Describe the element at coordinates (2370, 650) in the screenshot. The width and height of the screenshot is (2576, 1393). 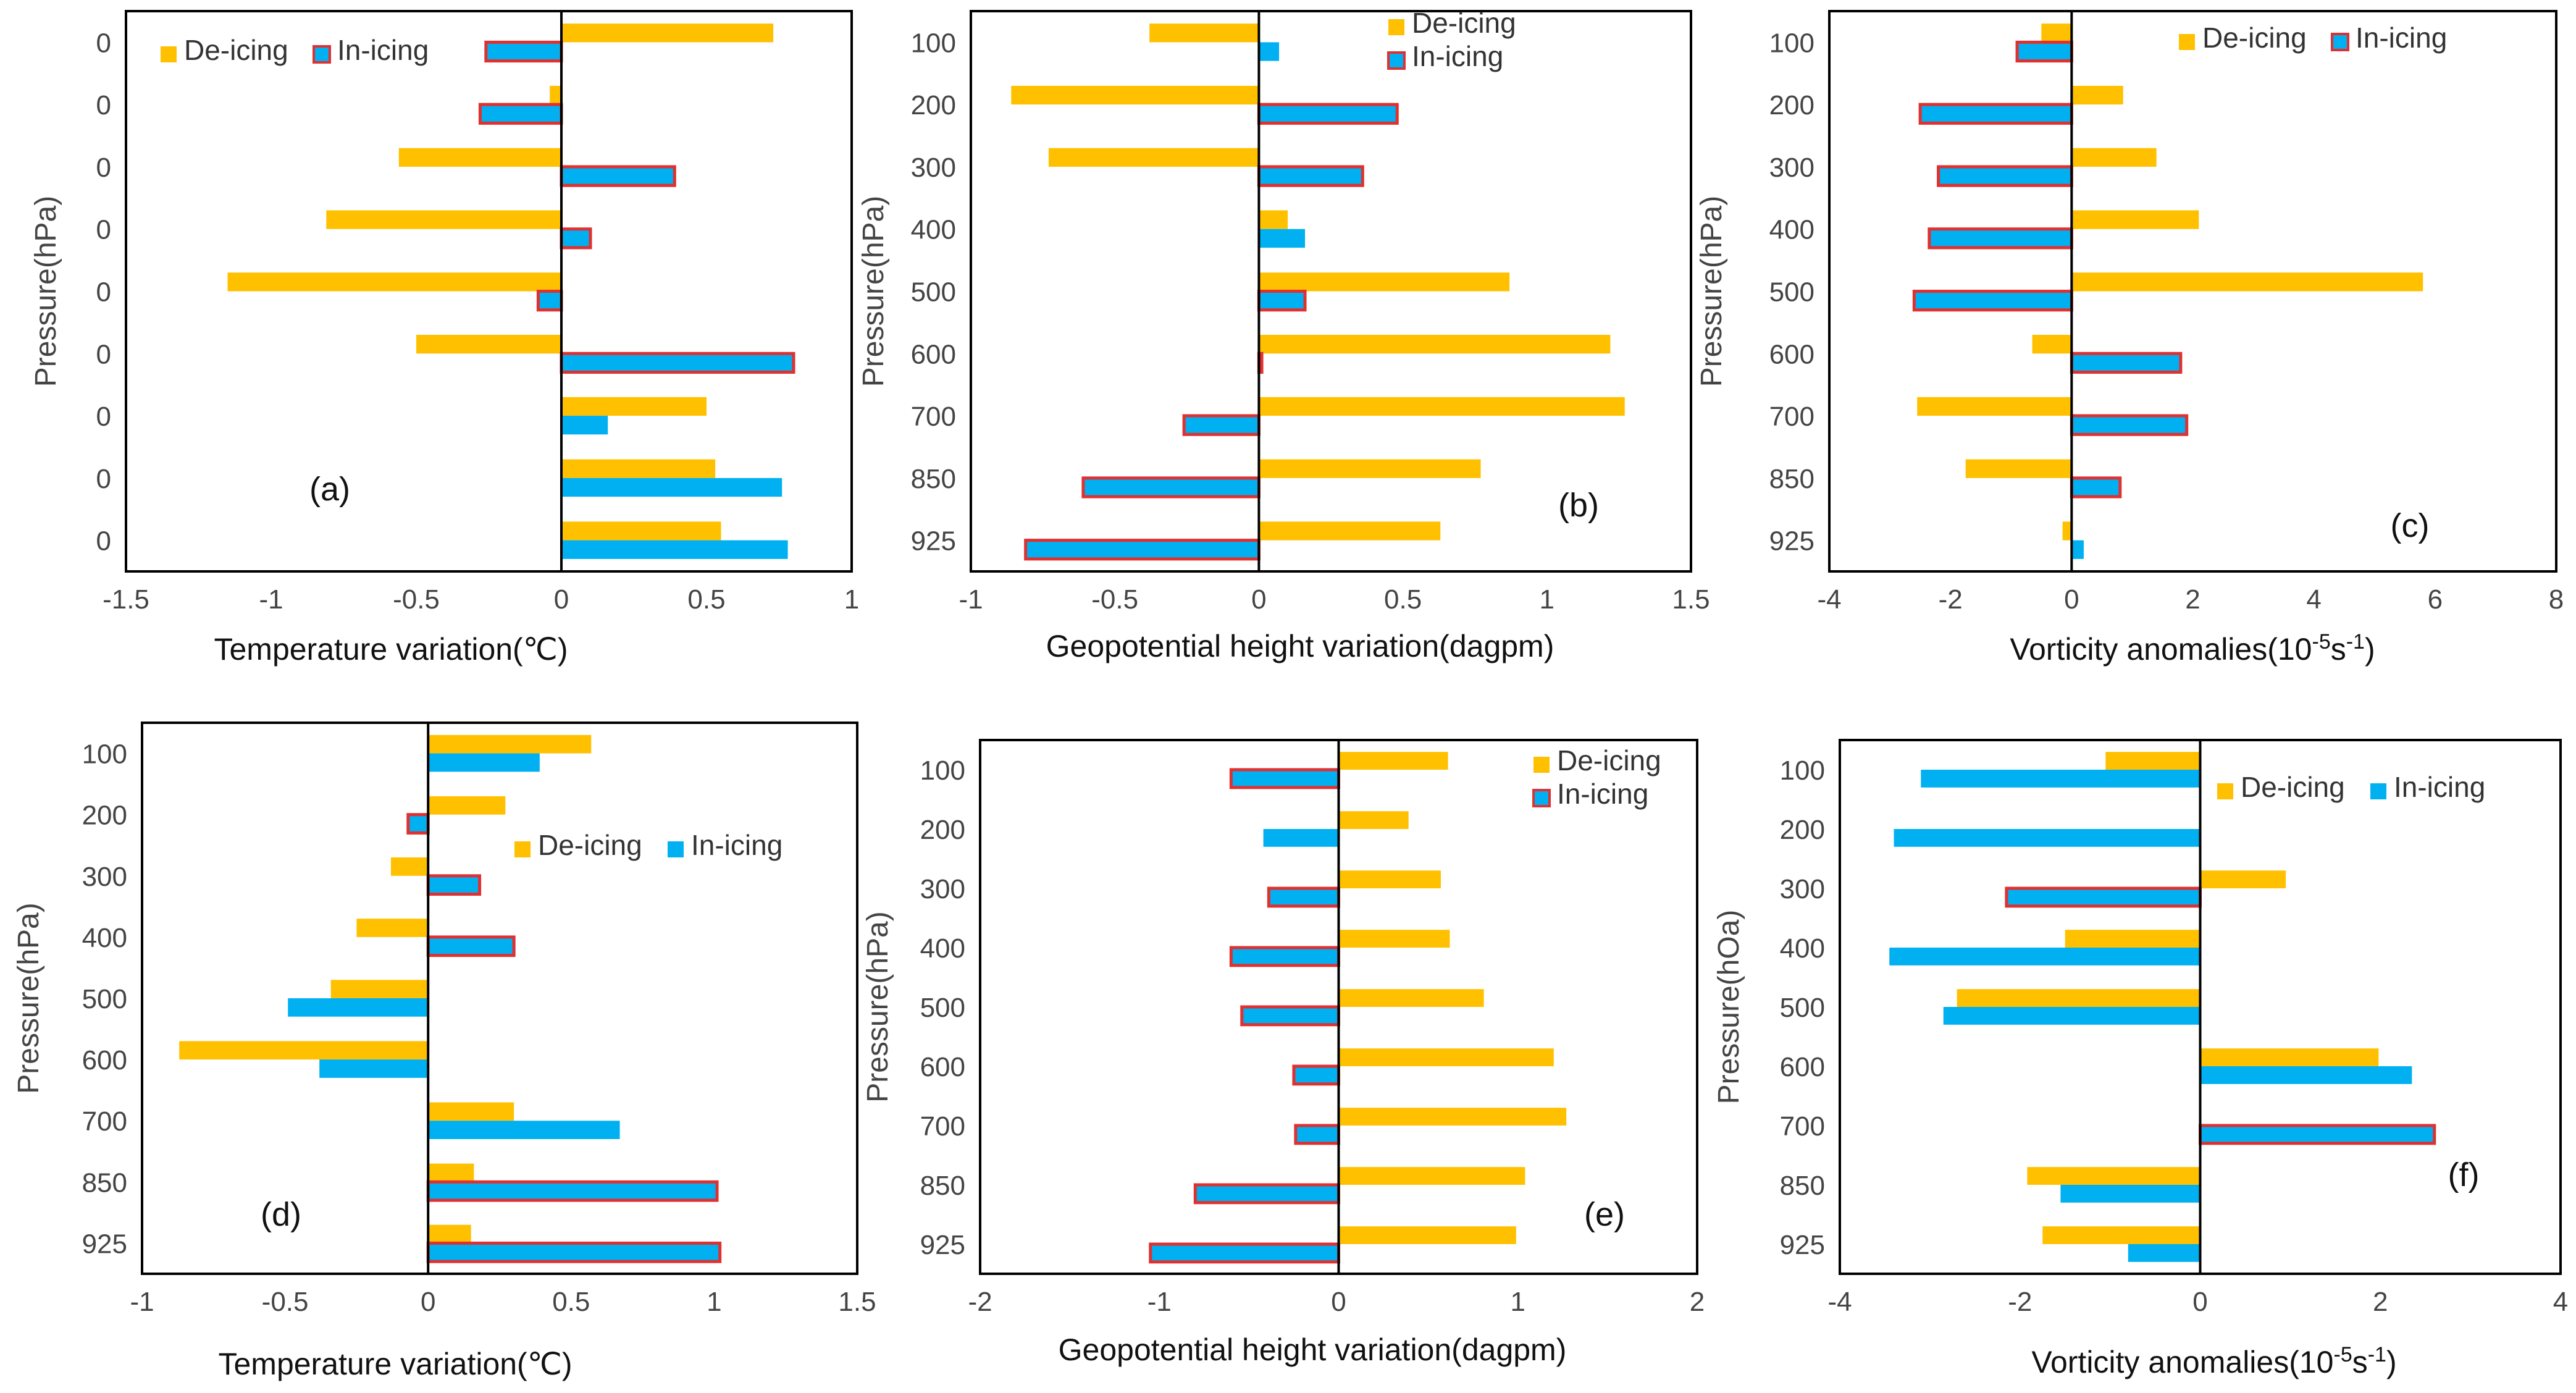
I see `x-axis-label-part: )` at that location.